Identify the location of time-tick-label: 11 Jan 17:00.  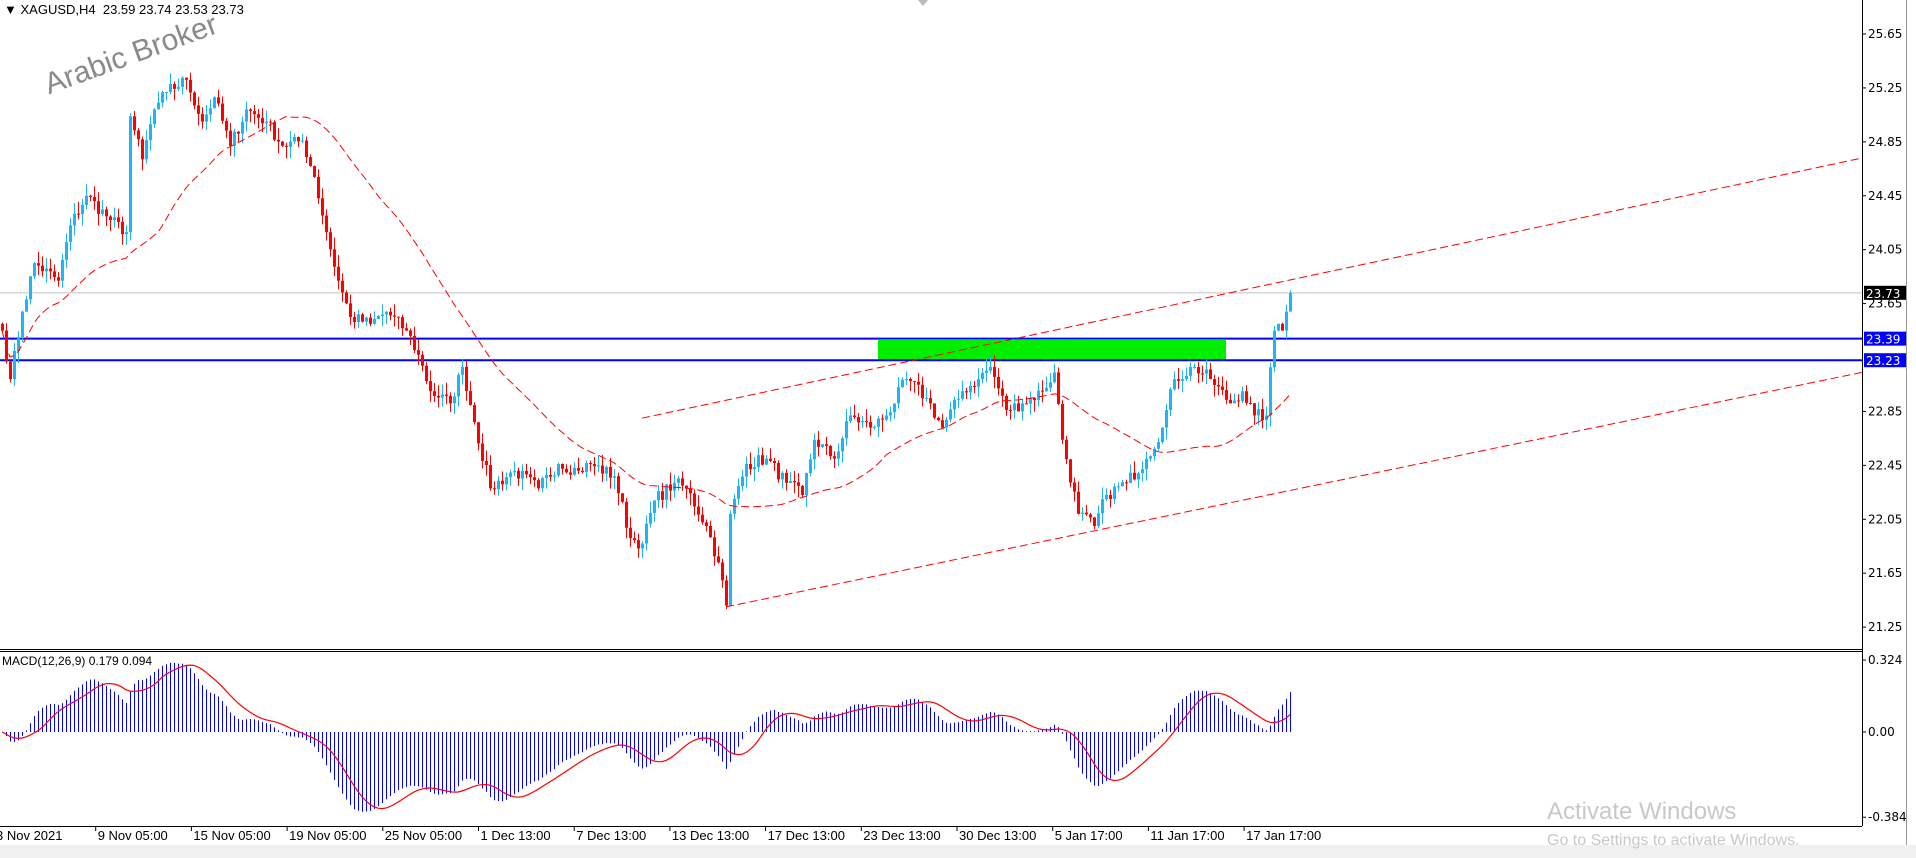
(1187, 835).